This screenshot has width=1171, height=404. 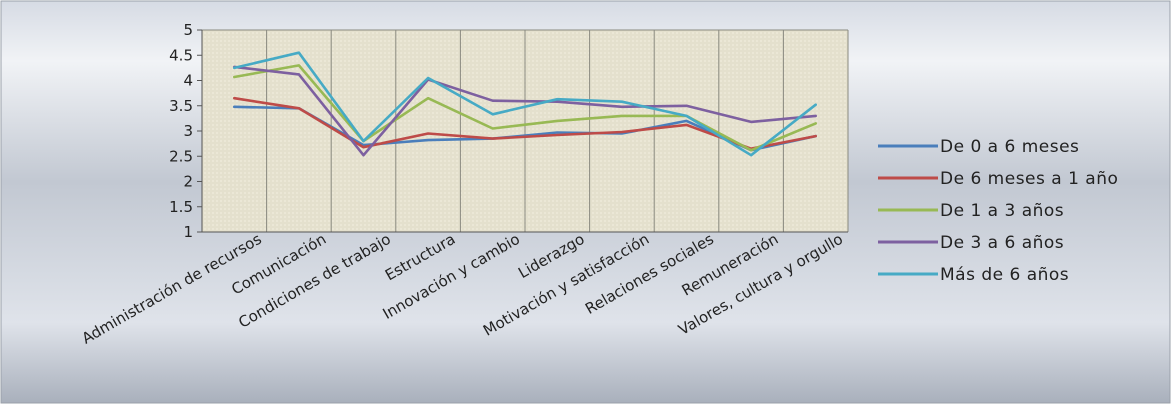 I want to click on y-tick-label: 4, so click(x=188, y=81).